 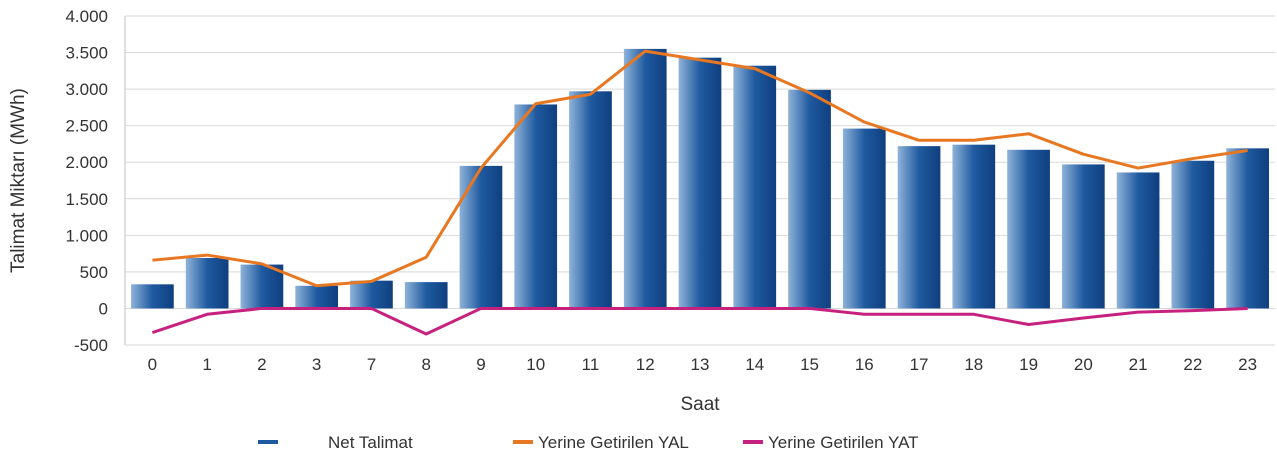 I want to click on x-tick-label: 15, so click(x=809, y=364).